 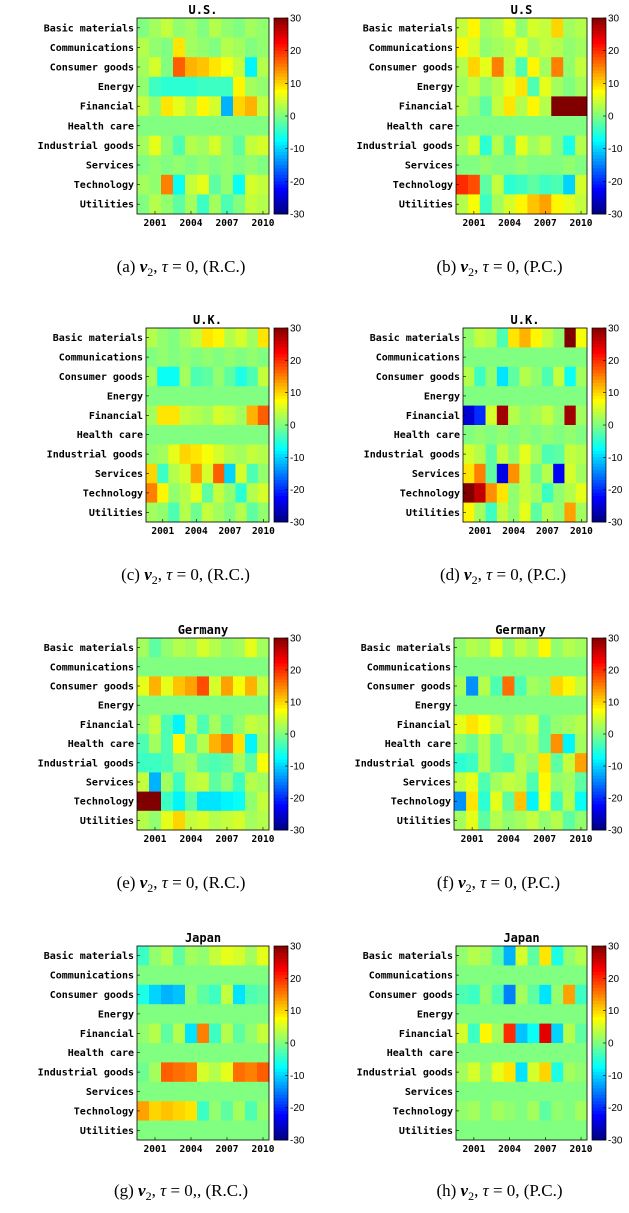 I want to click on x-tick-label: 2010, so click(x=263, y=223).